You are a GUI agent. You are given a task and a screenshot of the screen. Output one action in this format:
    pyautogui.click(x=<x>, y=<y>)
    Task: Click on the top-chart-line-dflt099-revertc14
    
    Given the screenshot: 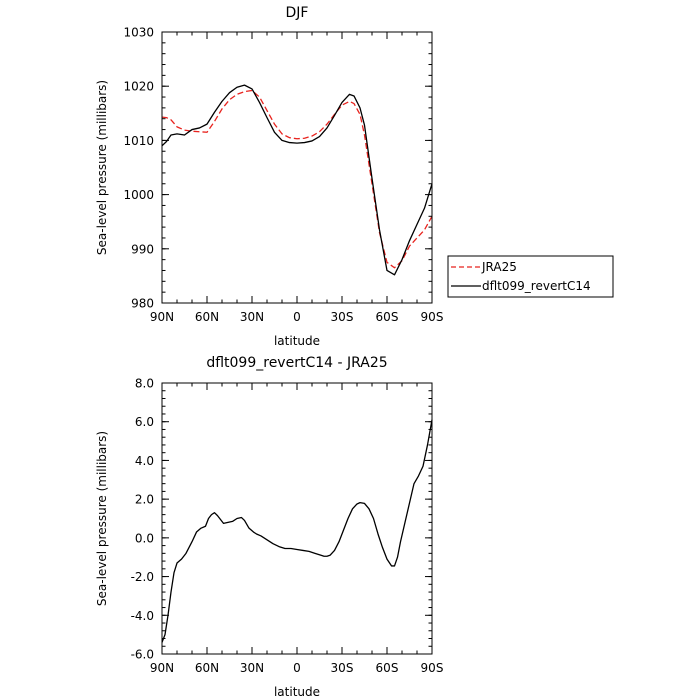 What is the action you would take?
    pyautogui.click(x=297, y=180)
    